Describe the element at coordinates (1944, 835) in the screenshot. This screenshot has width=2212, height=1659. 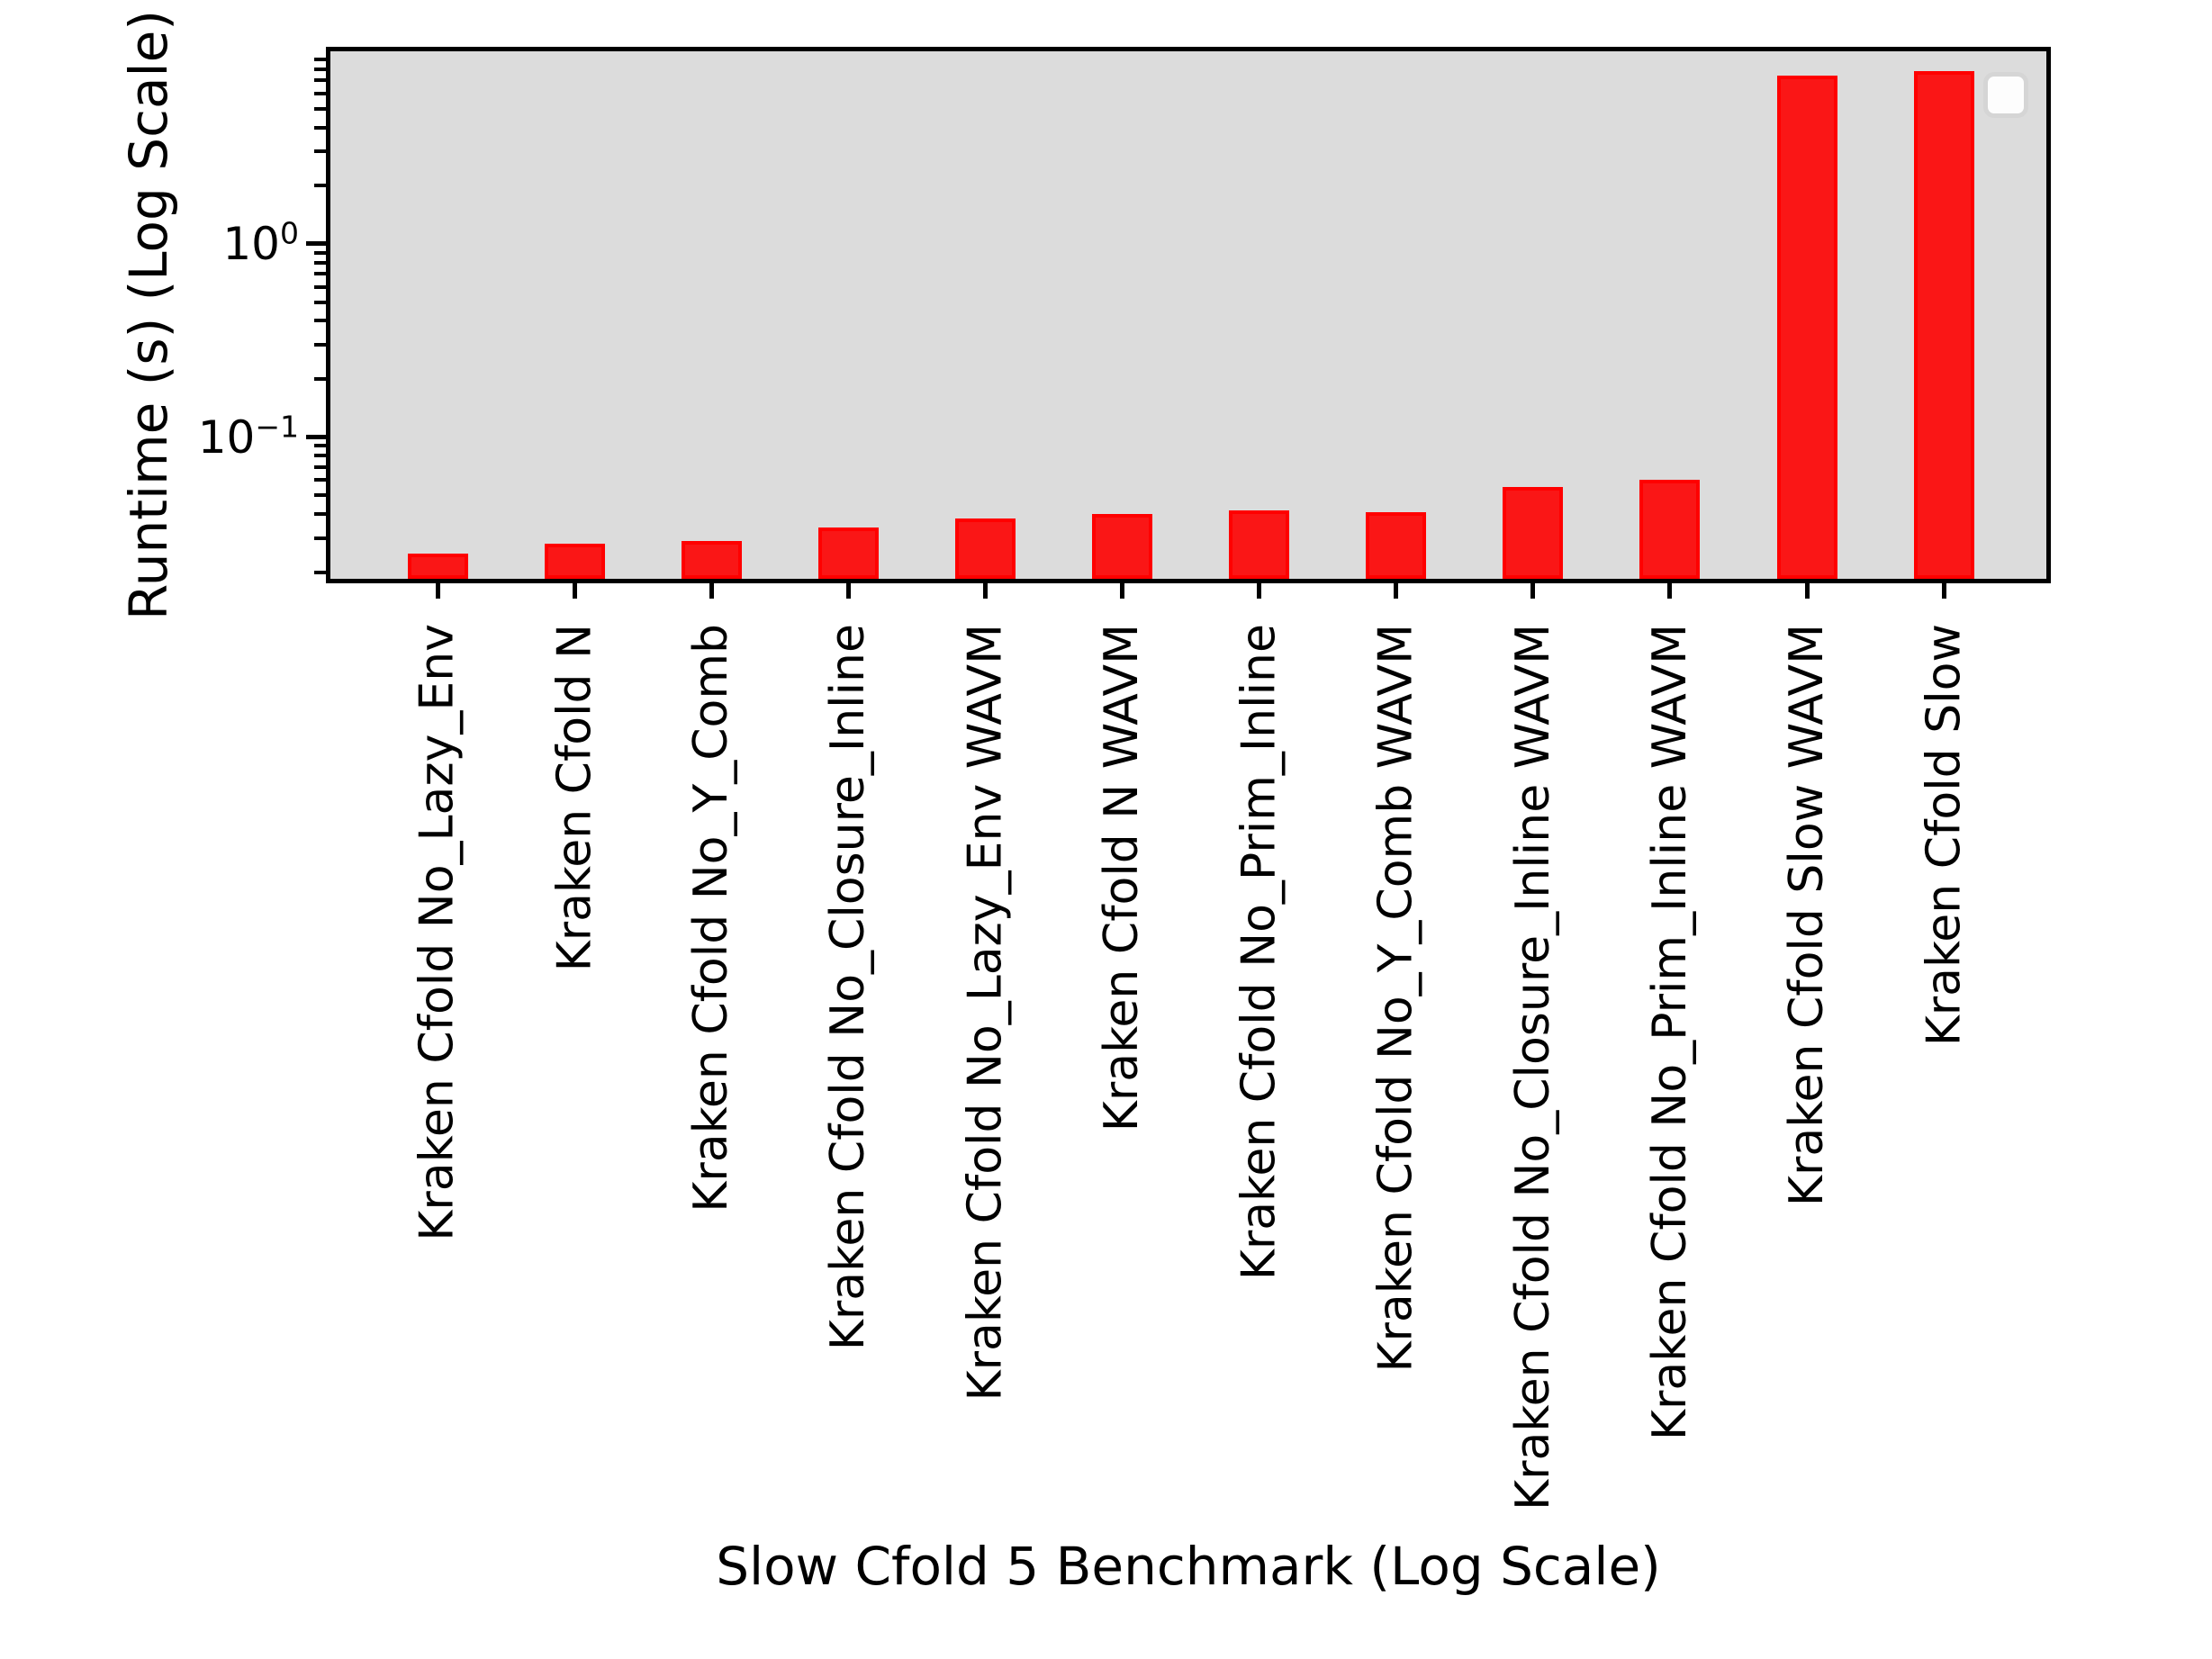
I see `x-tick-label: Kraken Cfold Slow` at that location.